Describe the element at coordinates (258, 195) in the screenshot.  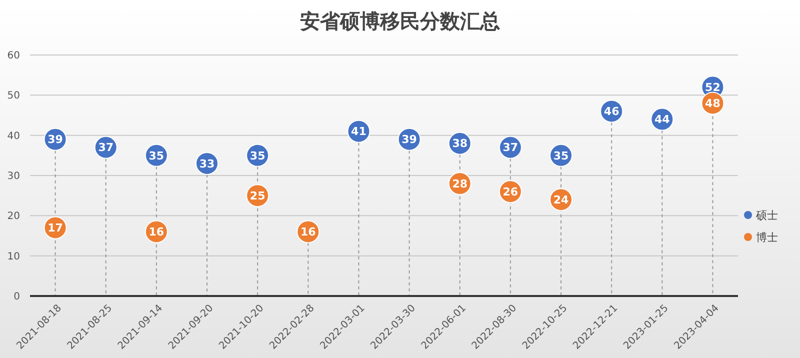
I see `data-label: 25` at that location.